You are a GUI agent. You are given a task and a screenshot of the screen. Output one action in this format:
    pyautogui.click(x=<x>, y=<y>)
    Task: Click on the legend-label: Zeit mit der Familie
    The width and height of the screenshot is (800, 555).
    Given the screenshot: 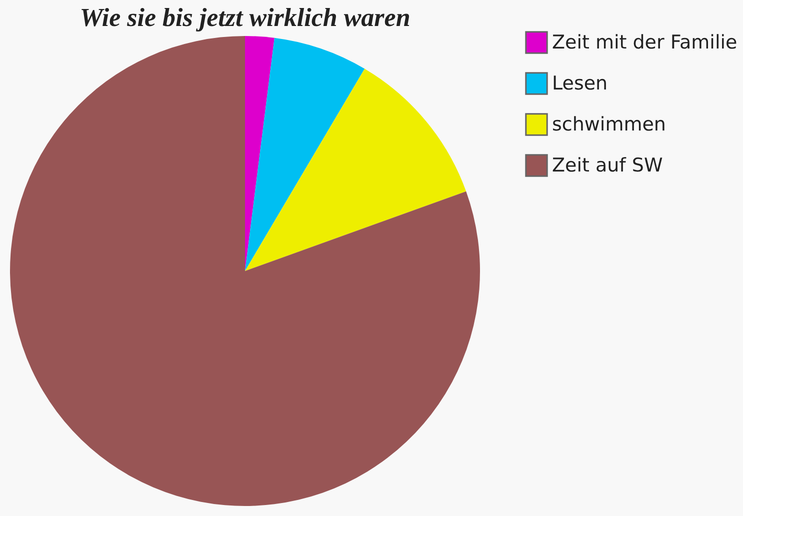 What is the action you would take?
    pyautogui.click(x=645, y=43)
    